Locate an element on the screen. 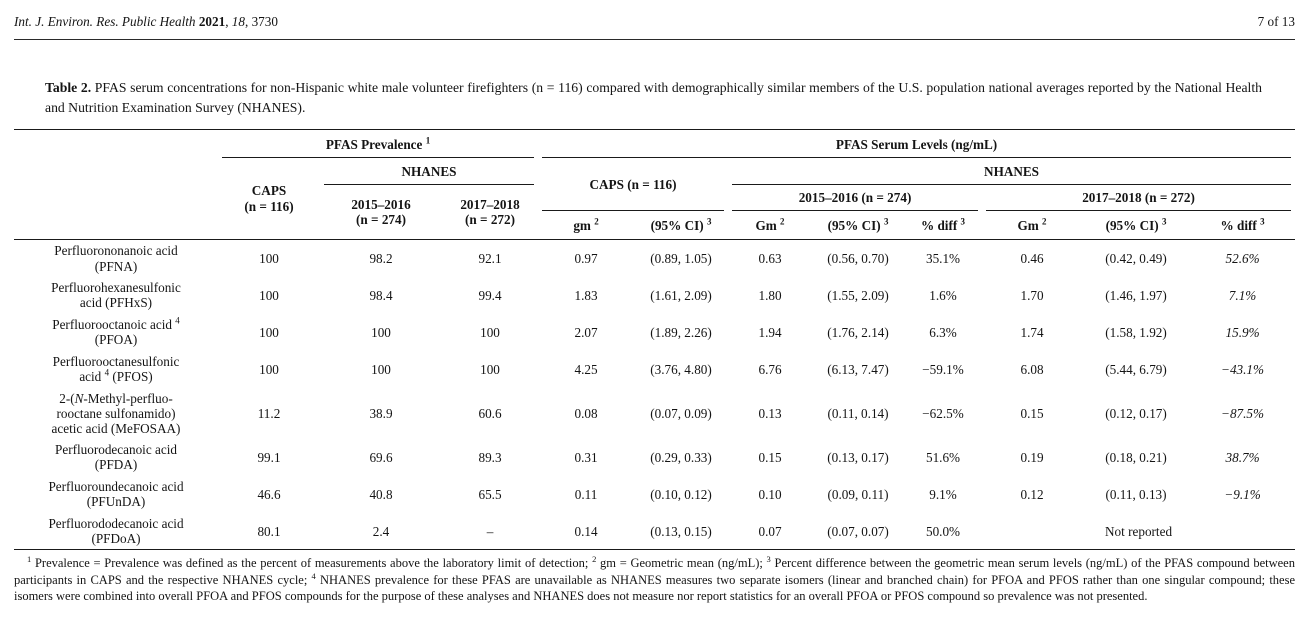 The height and width of the screenshot is (636, 1308). value-cell: 1.6% is located at coordinates (943, 295).